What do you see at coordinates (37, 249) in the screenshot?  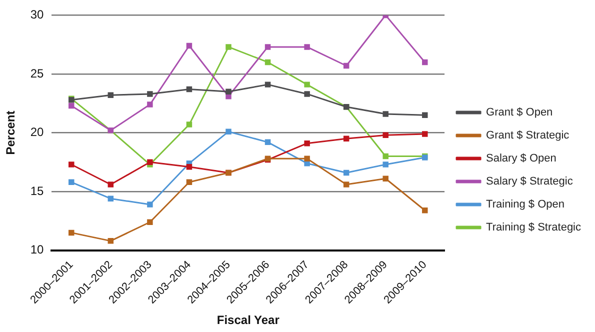 I see `y-tick-label: 10` at bounding box center [37, 249].